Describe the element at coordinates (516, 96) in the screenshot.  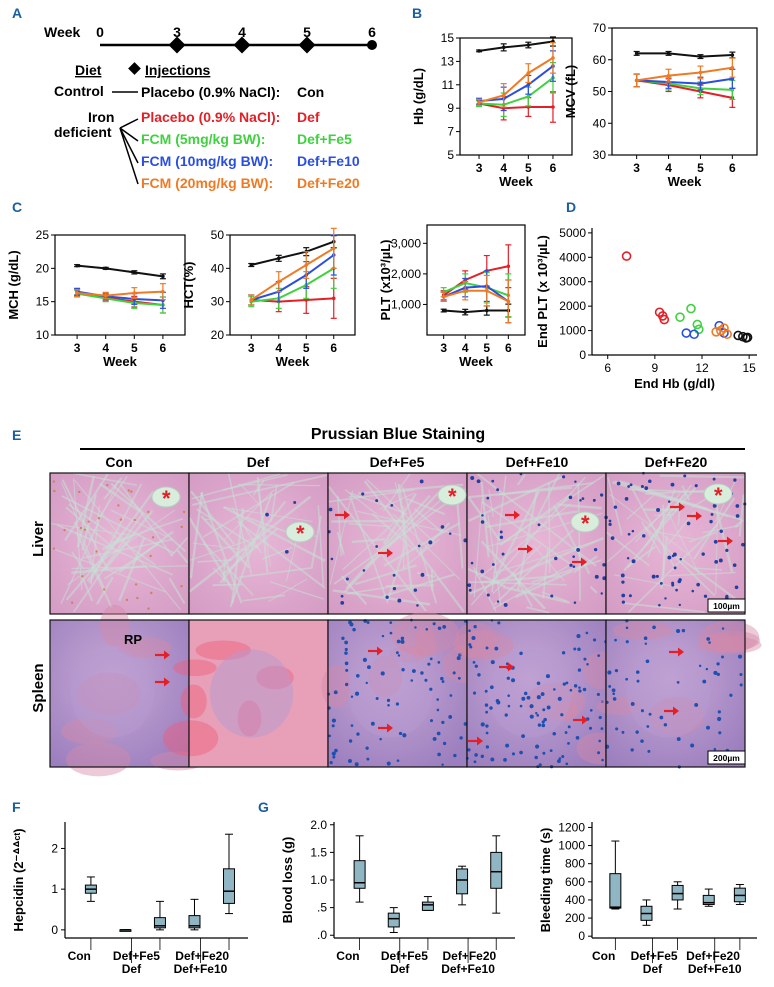
I see `plot-frame` at that location.